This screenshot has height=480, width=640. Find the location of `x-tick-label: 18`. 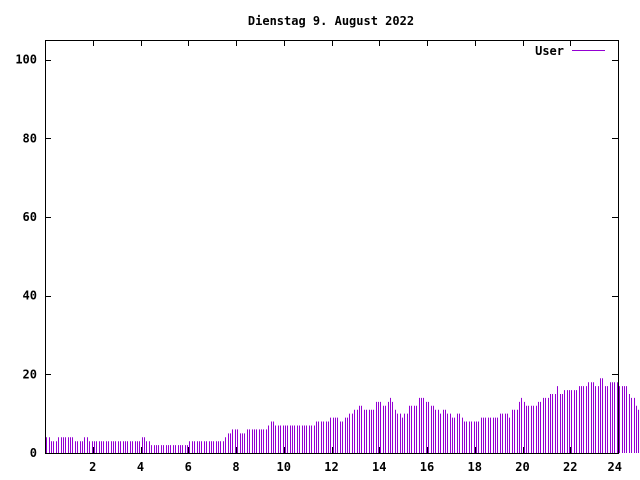

x-tick-label: 18 is located at coordinates (475, 467).